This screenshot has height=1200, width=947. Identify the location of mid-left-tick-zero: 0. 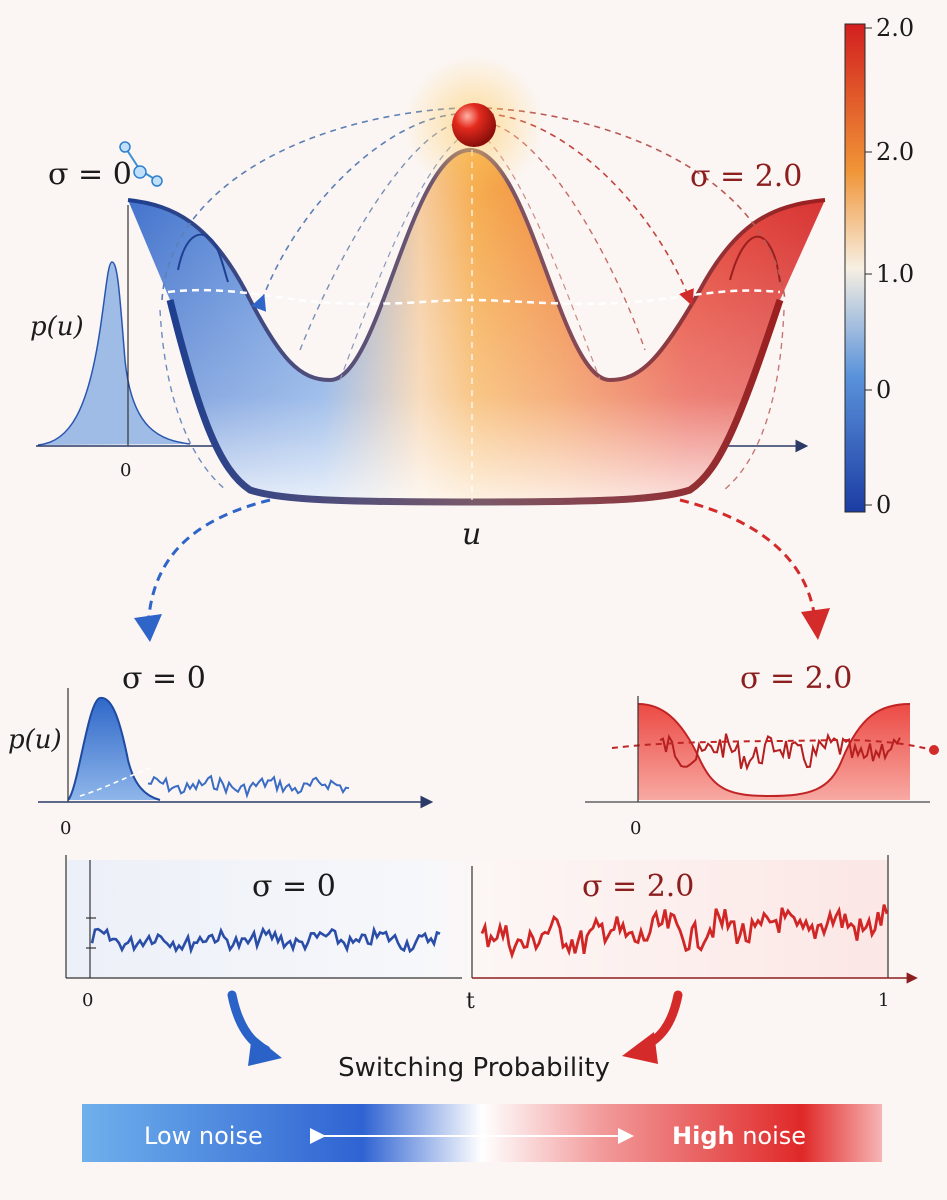
(65, 828).